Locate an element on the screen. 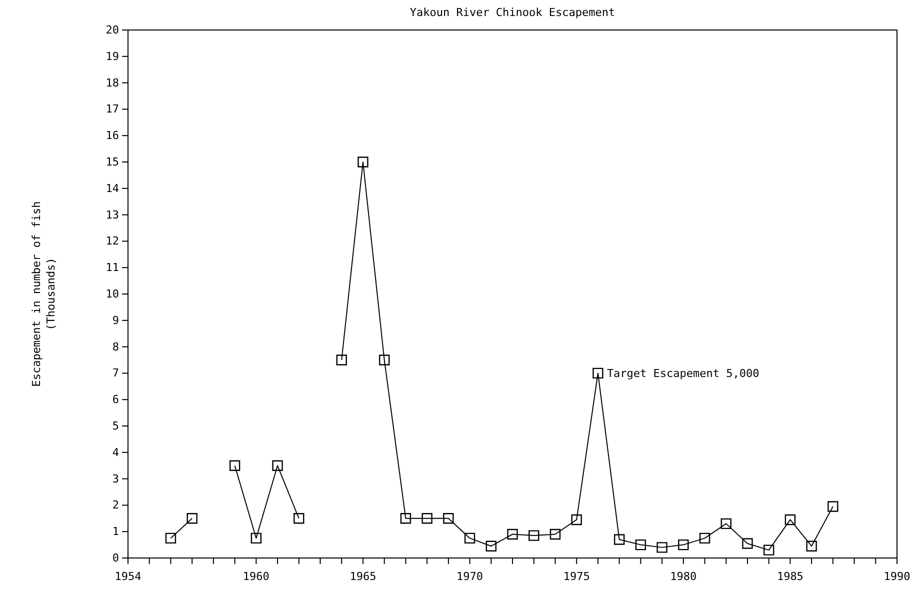 The width and height of the screenshot is (915, 592). y-tick-label: 3 is located at coordinates (115, 479).